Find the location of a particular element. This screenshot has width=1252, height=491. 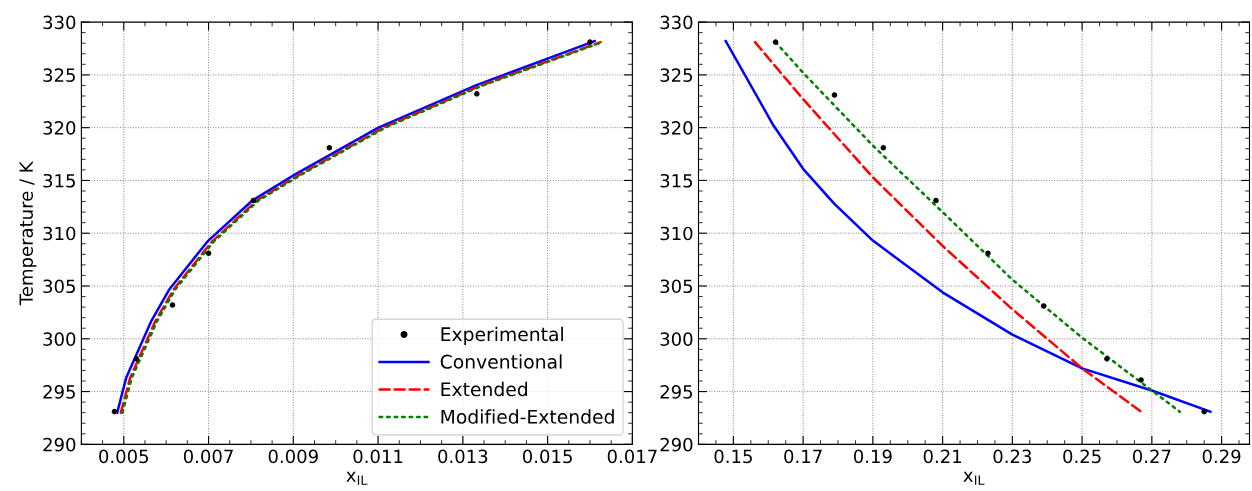

x-tick-label: 0.007 is located at coordinates (208, 456).